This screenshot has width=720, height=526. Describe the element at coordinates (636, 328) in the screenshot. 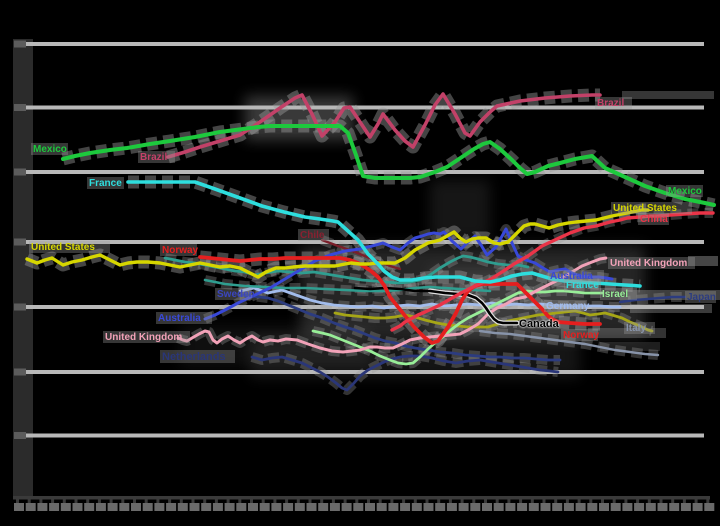

I see `svg-text: Italy` at that location.